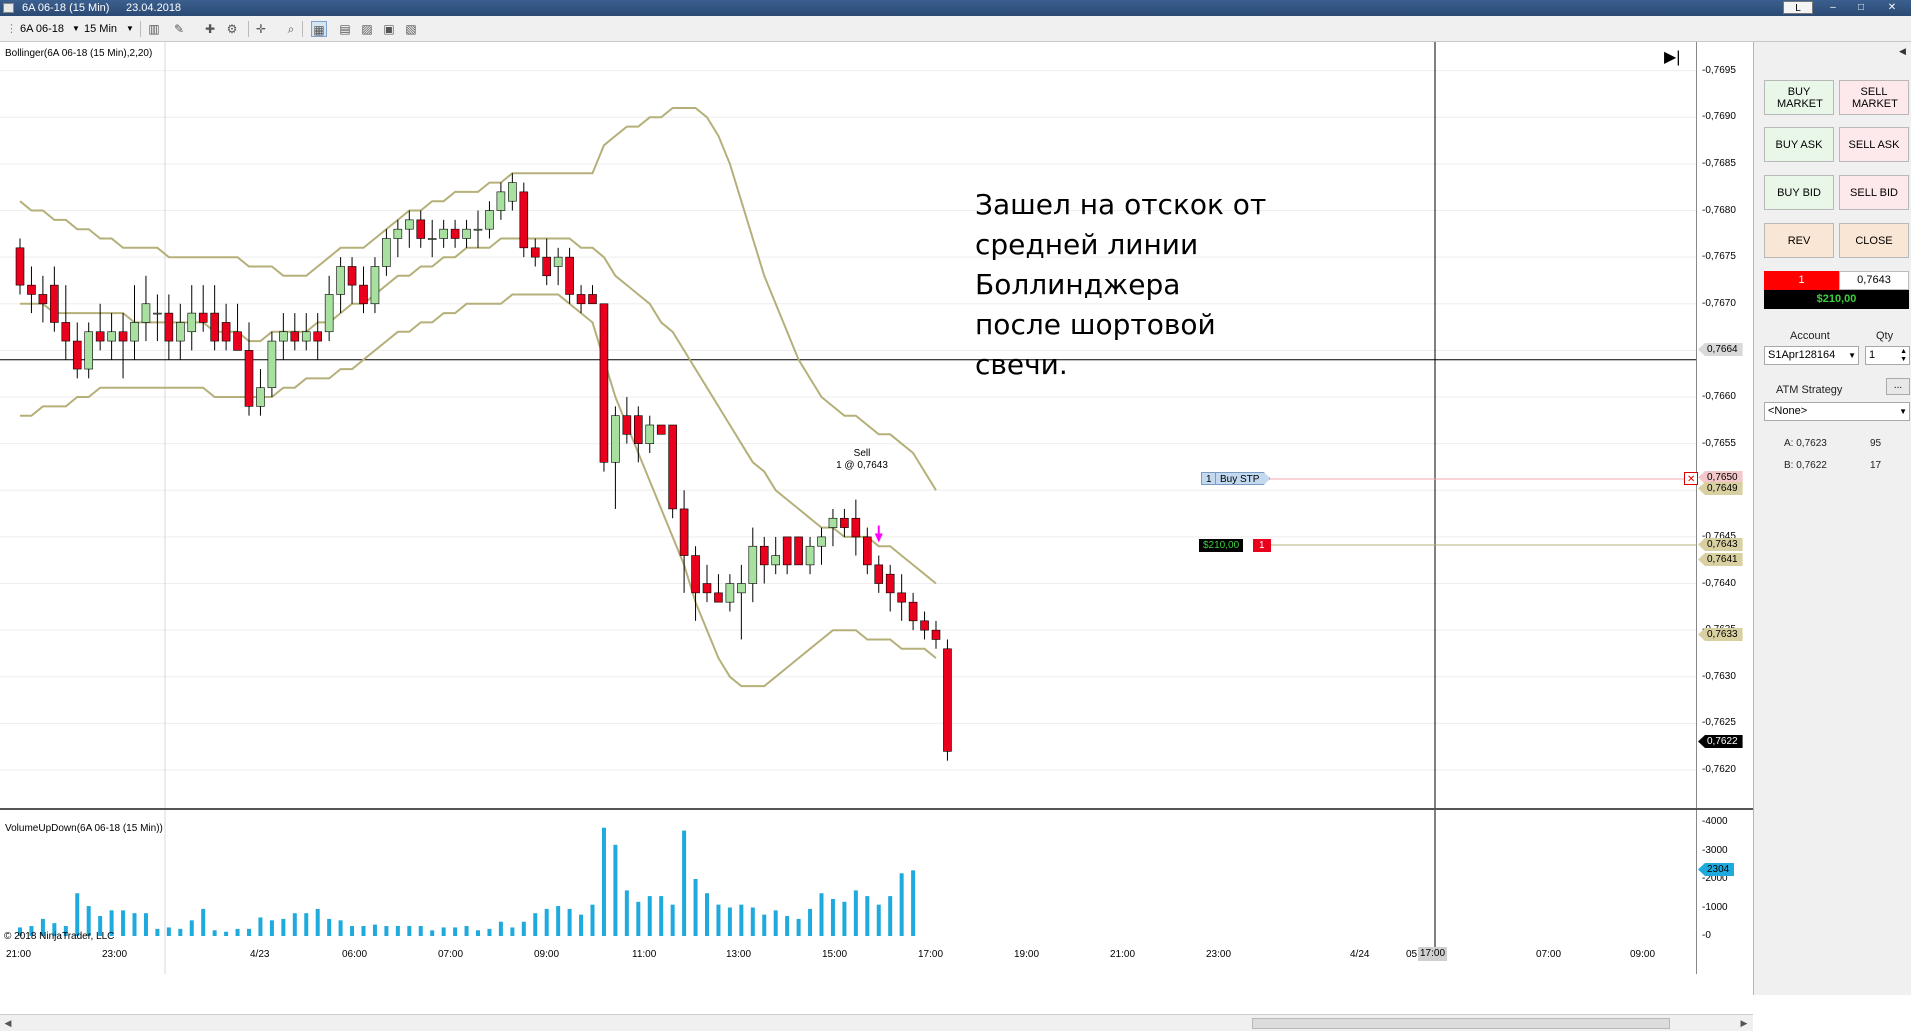  Describe the element at coordinates (345, 29) in the screenshot. I see `data-box-icon: ▤` at that location.